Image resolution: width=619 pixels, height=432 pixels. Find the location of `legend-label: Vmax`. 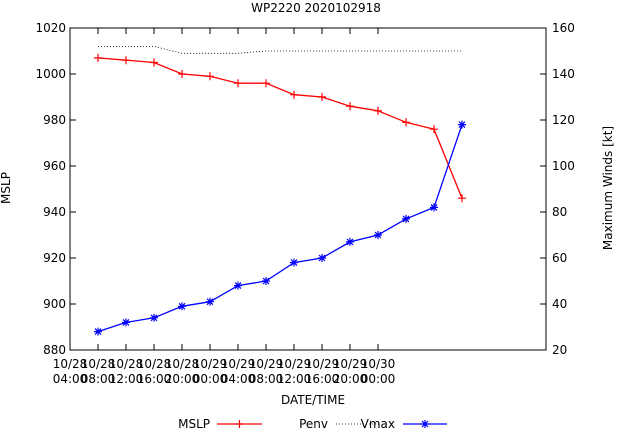

legend-label: Vmax is located at coordinates (378, 424).